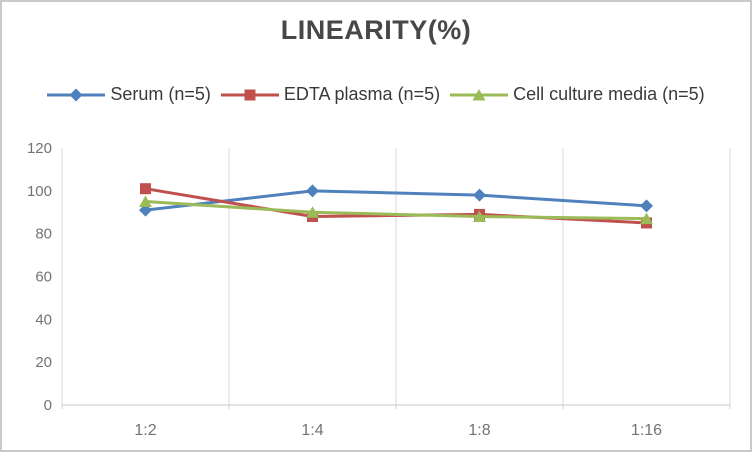 This screenshot has height=452, width=752. Describe the element at coordinates (48, 405) in the screenshot. I see `y-axis-label: 0` at that location.